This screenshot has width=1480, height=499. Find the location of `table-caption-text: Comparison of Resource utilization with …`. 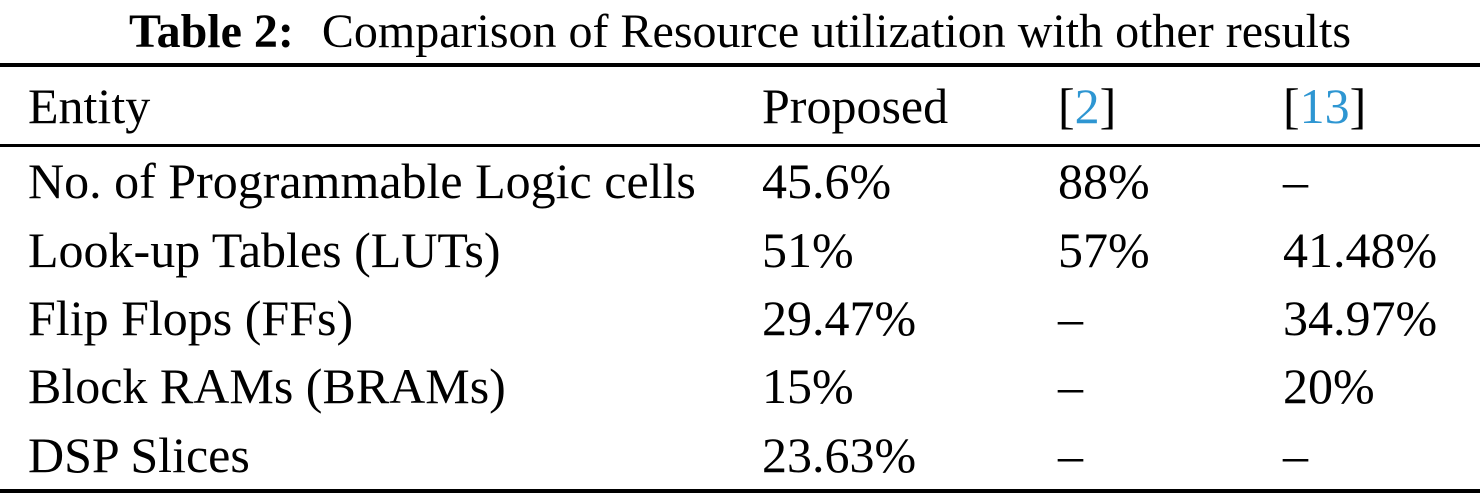

table-caption-text: Comparison of Resource utilization with … is located at coordinates (836, 31).